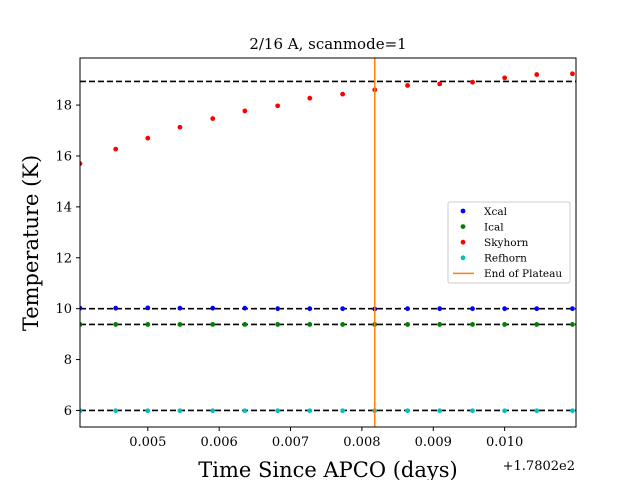 Image resolution: width=640 pixels, height=480 pixels. Describe the element at coordinates (504, 442) in the screenshot. I see `x-tick-label: 0.010` at that location.